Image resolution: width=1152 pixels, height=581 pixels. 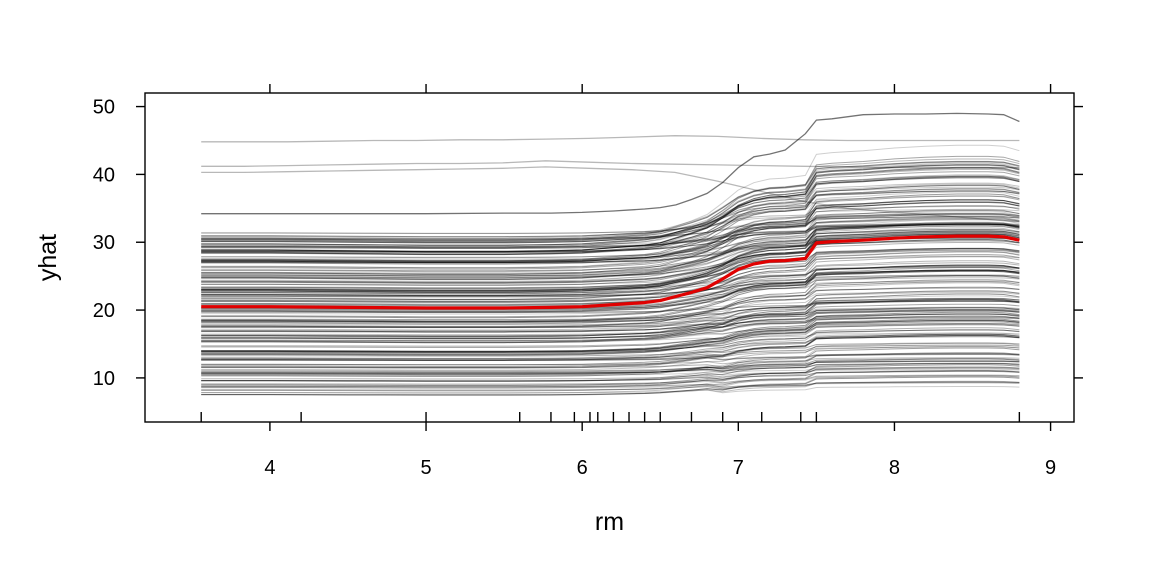 I want to click on x-tick-label: 5, so click(x=425, y=468).